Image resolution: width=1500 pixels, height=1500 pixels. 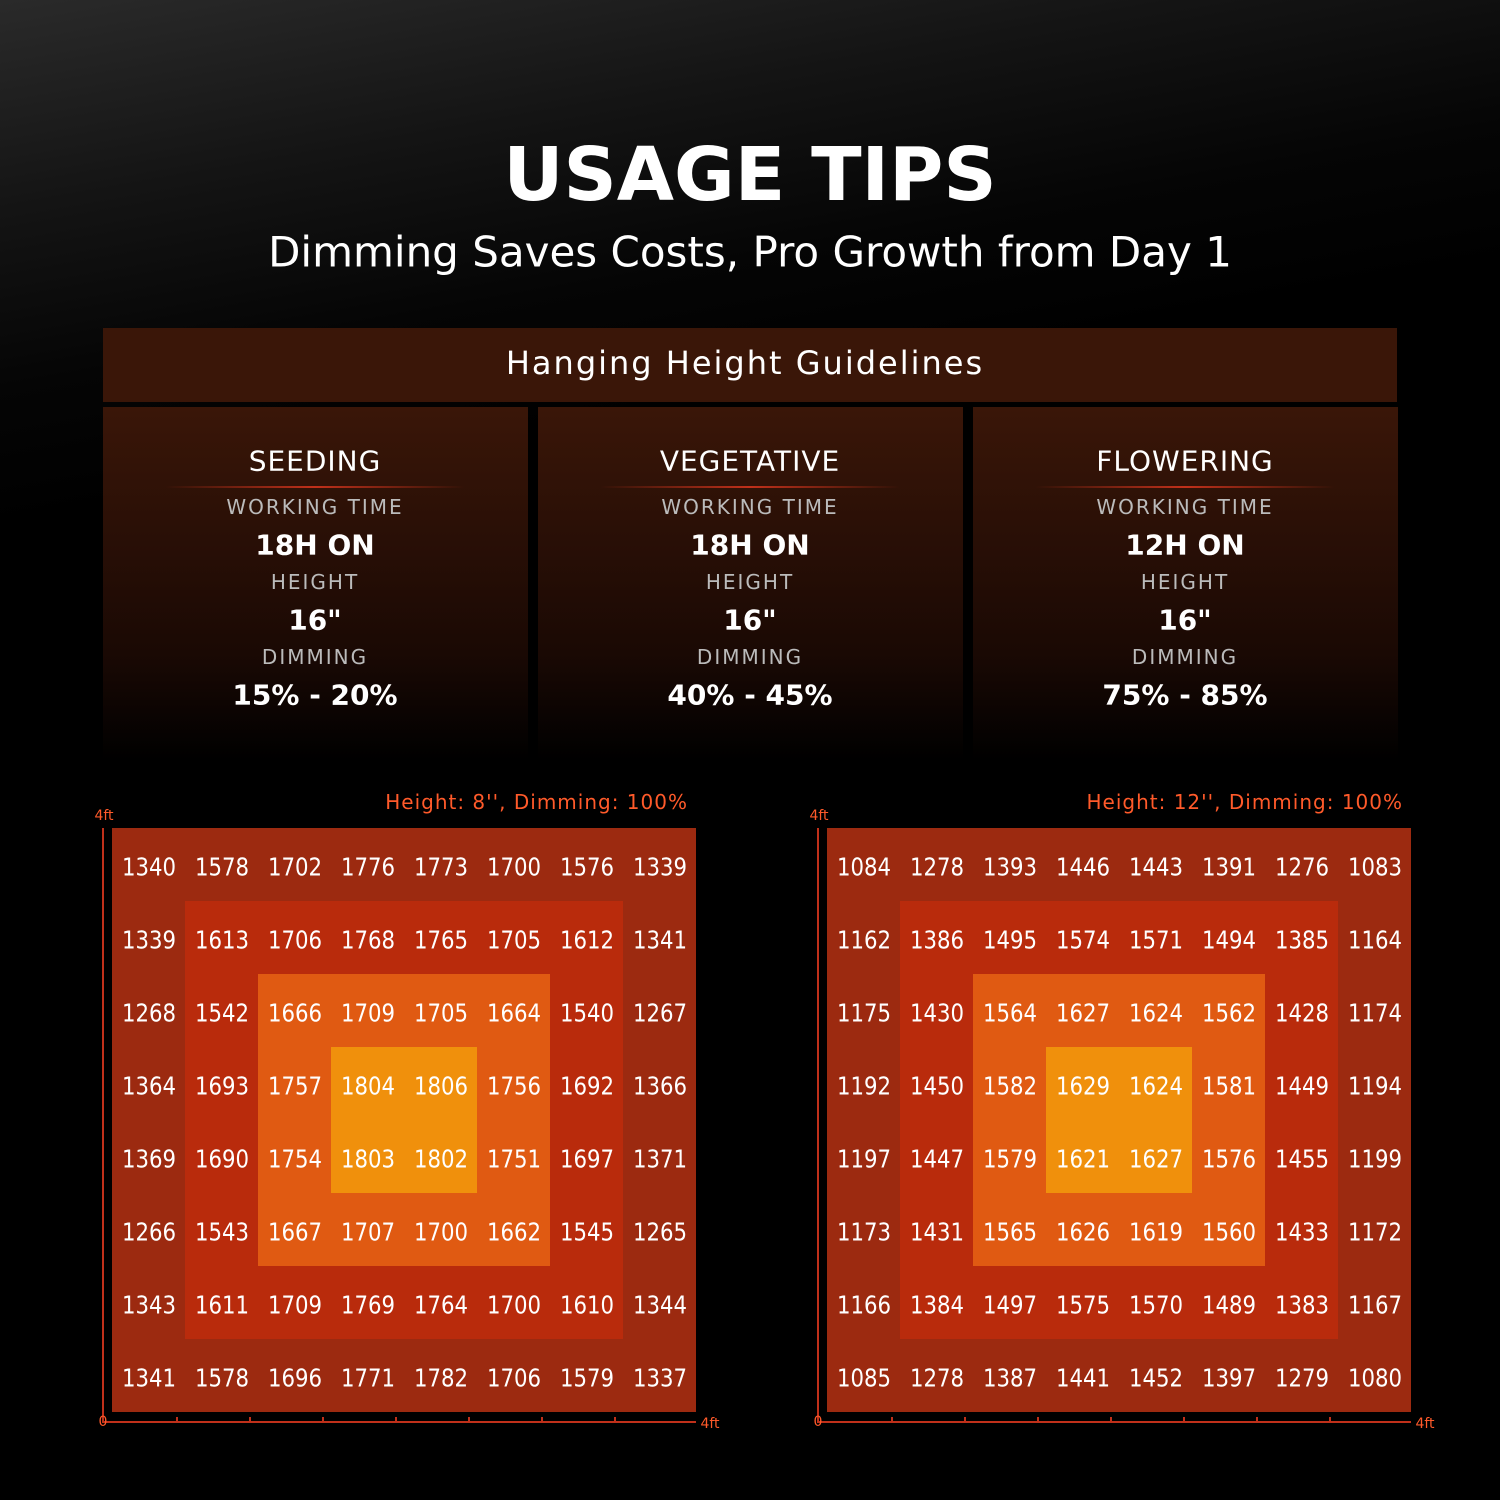 I want to click on dimming: 15% - 20%, so click(x=315, y=695).